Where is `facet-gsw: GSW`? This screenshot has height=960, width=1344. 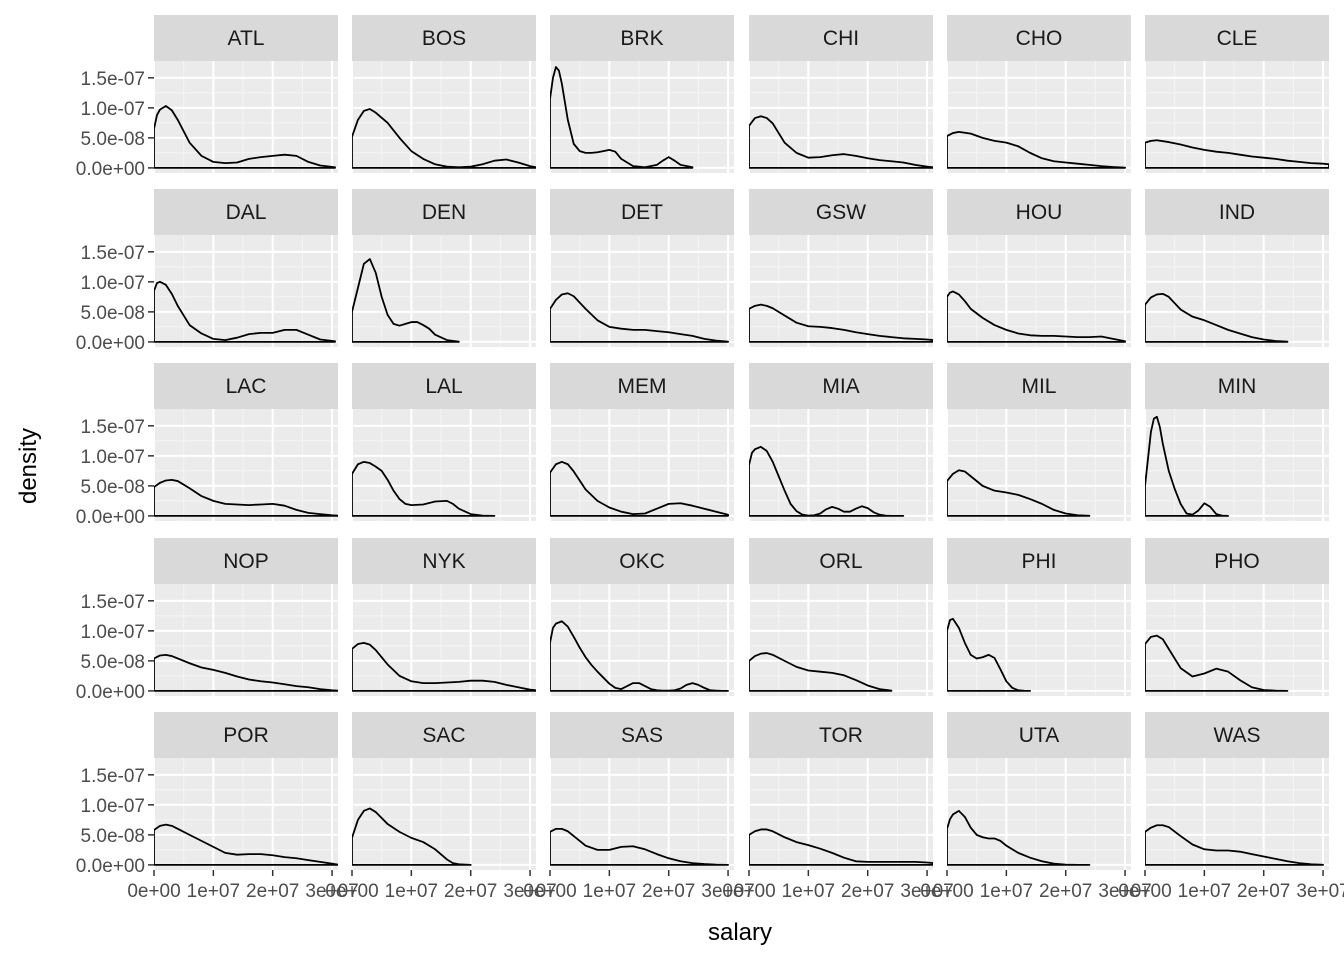 facet-gsw: GSW is located at coordinates (840, 268).